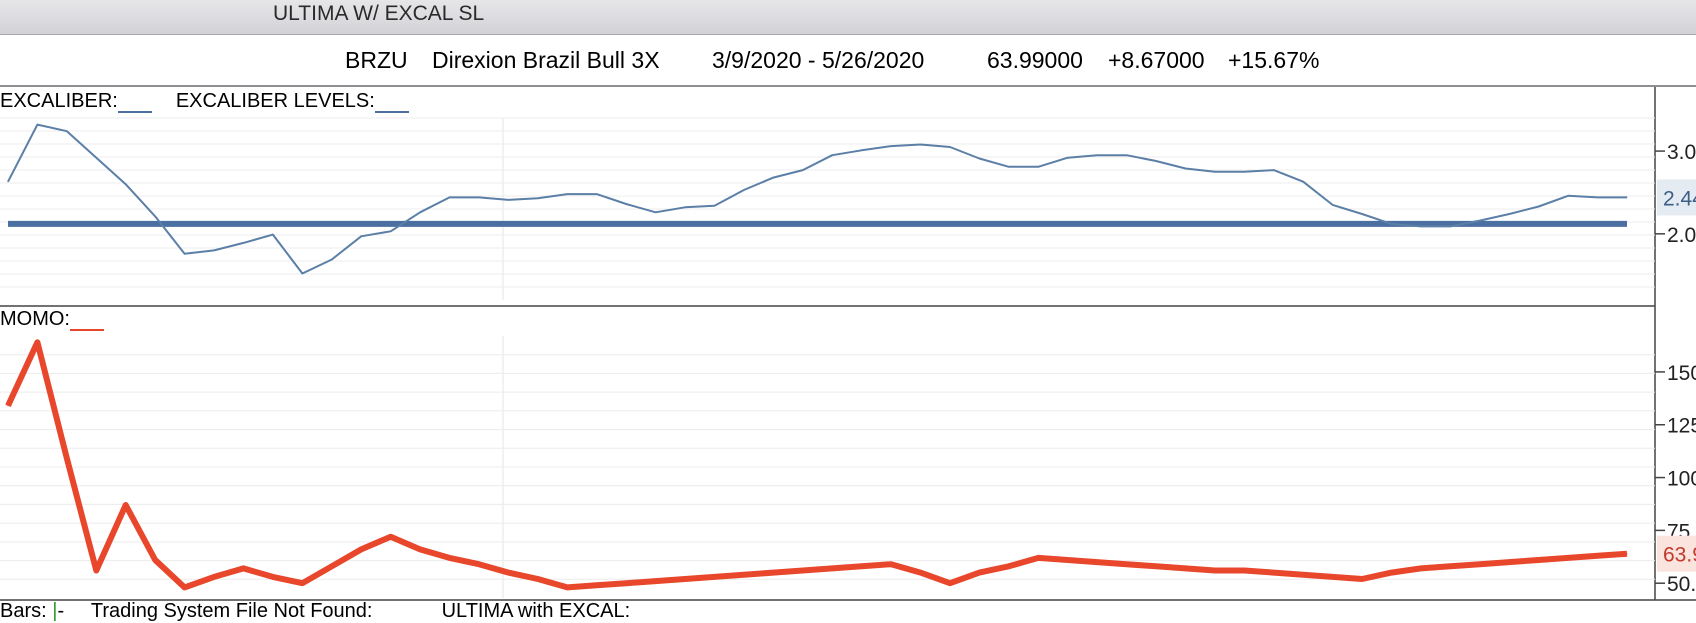 The height and width of the screenshot is (623, 1696). I want to click on momo-label: MOMO:, so click(35, 319).